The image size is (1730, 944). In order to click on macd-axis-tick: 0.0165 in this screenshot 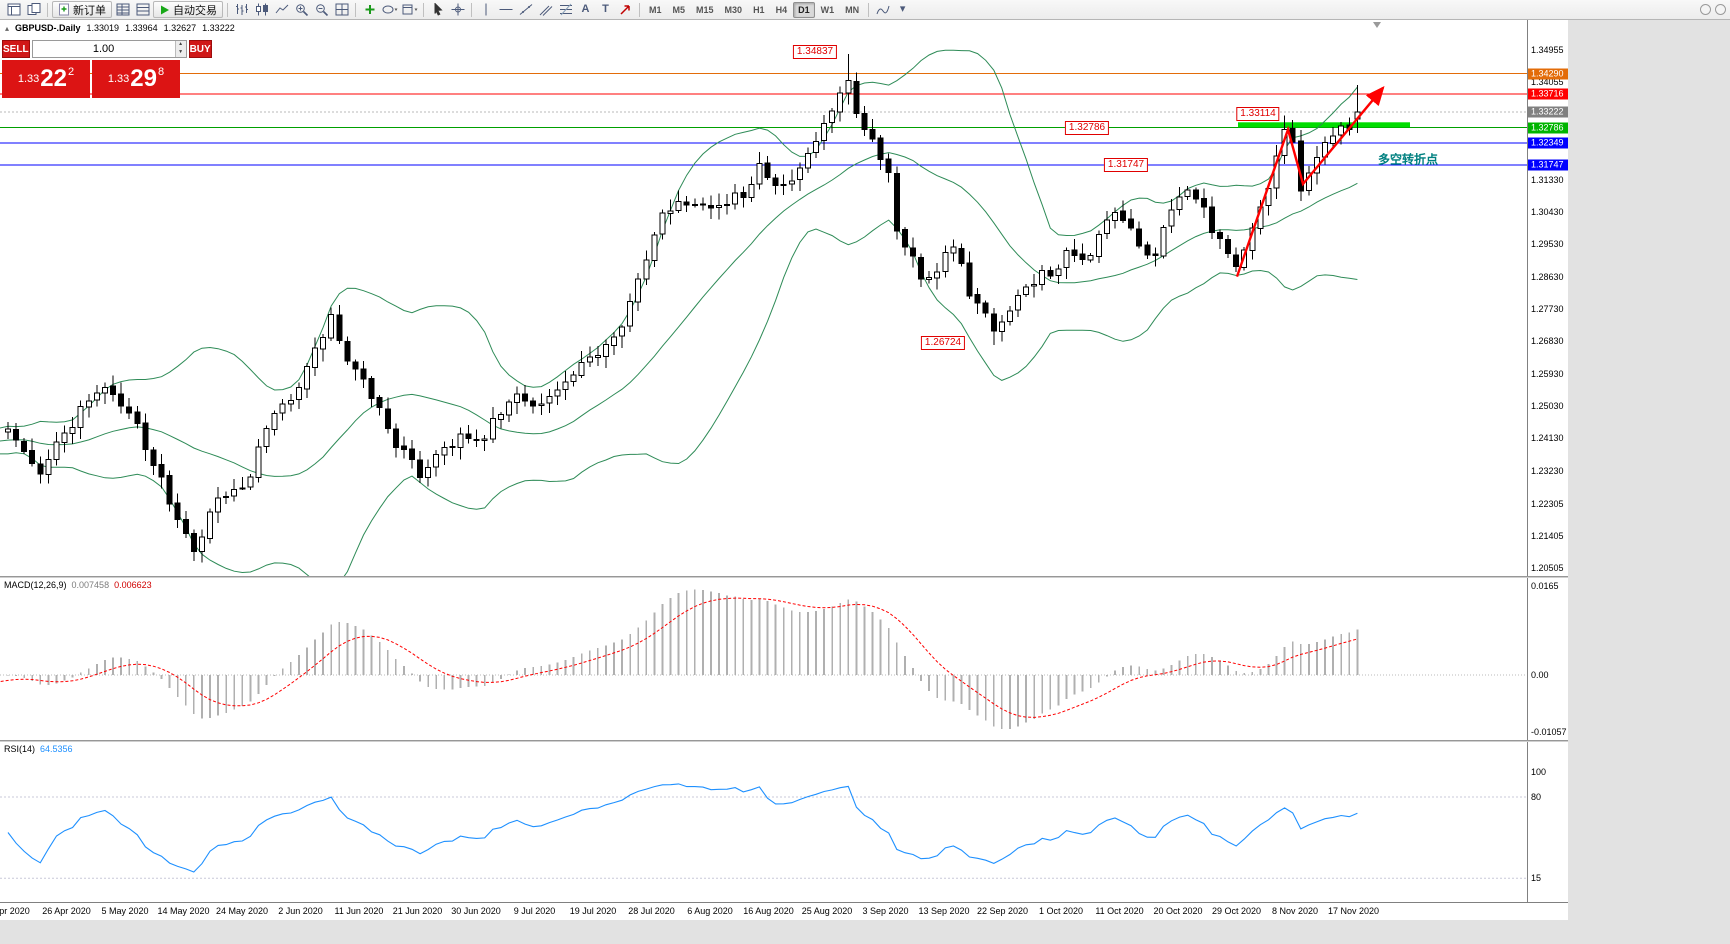, I will do `click(1545, 586)`.